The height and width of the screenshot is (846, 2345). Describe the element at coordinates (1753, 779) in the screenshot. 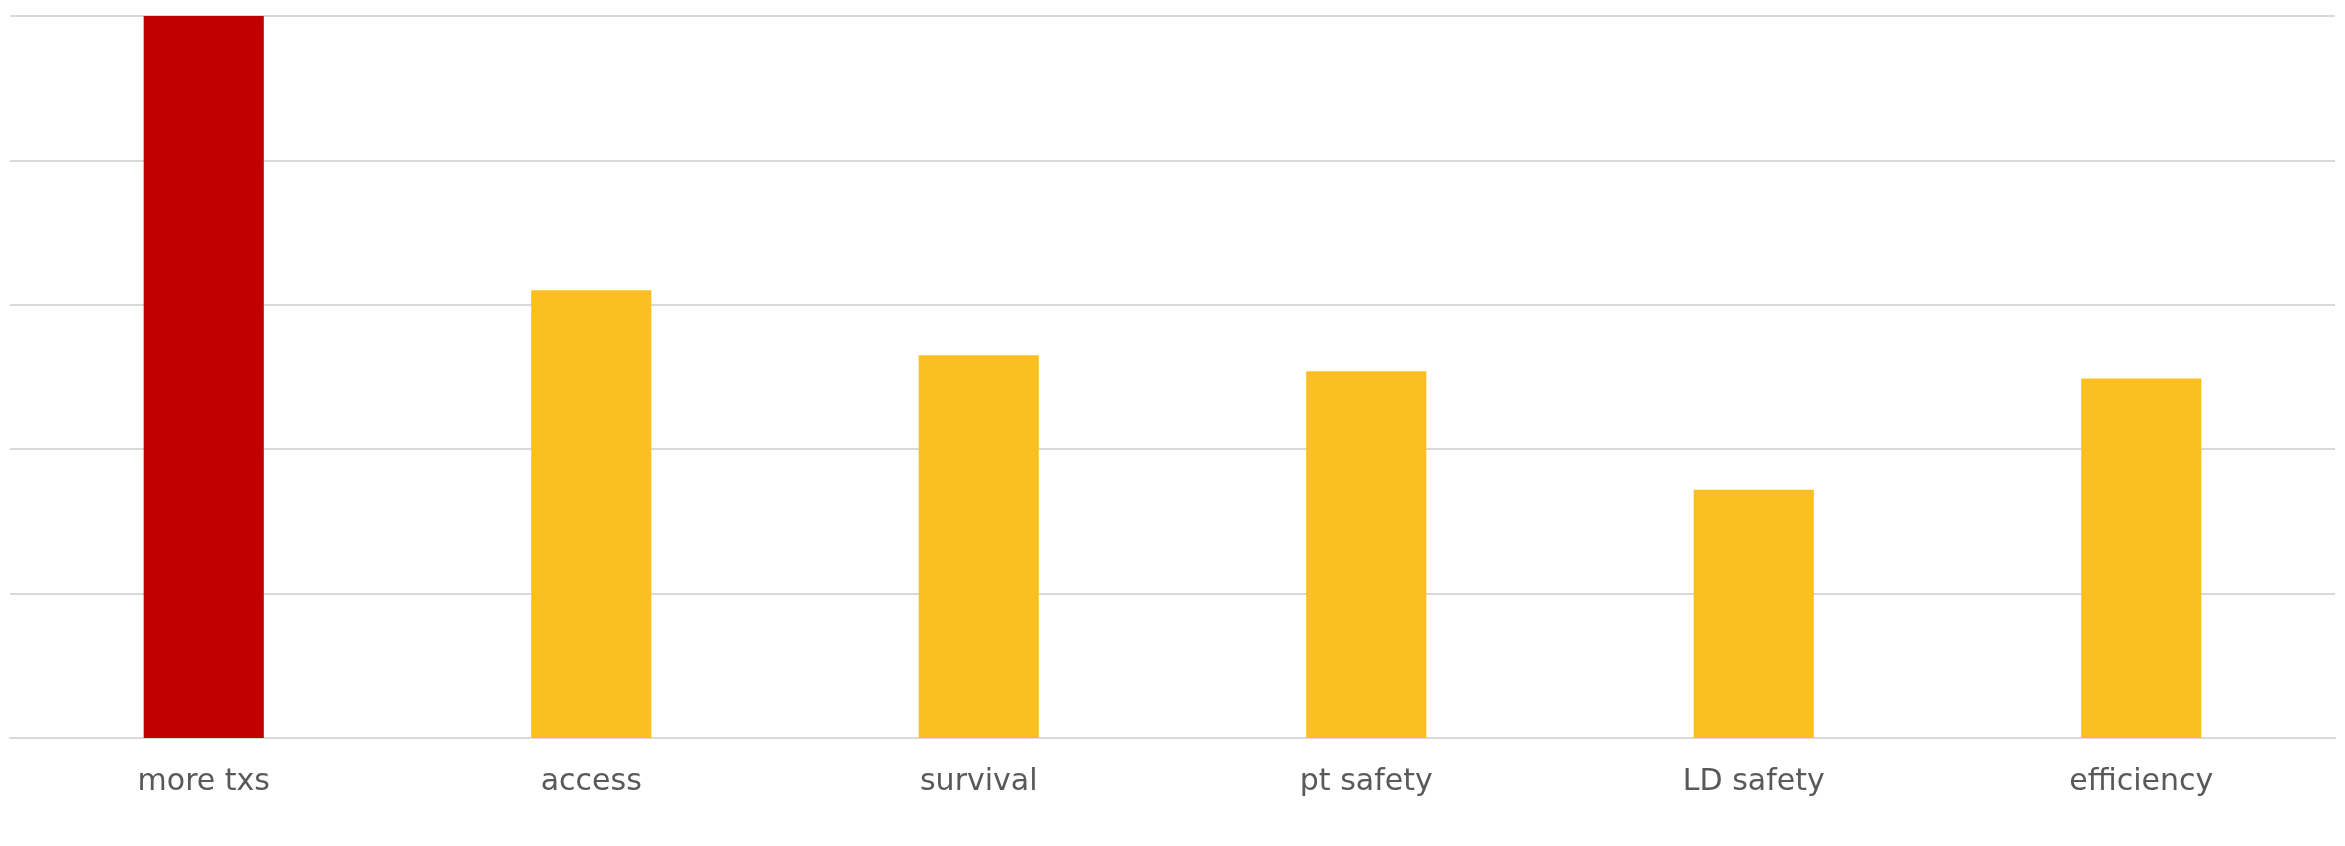

I see `x-tick-label: LD safety` at that location.